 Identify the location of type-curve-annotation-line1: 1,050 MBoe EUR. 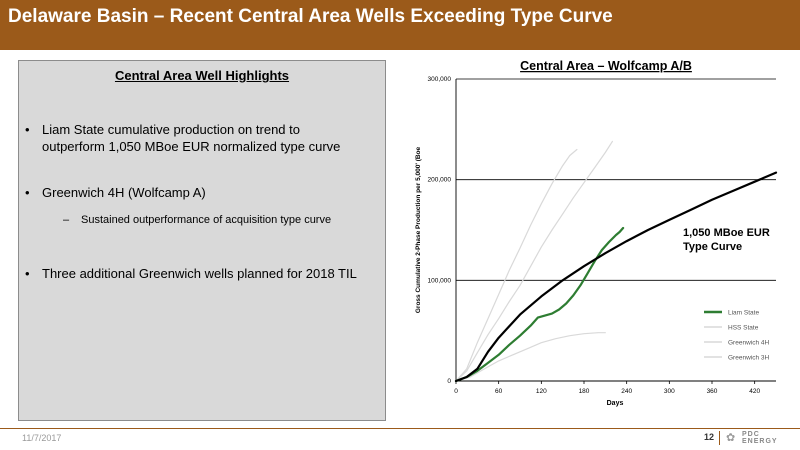
(726, 233).